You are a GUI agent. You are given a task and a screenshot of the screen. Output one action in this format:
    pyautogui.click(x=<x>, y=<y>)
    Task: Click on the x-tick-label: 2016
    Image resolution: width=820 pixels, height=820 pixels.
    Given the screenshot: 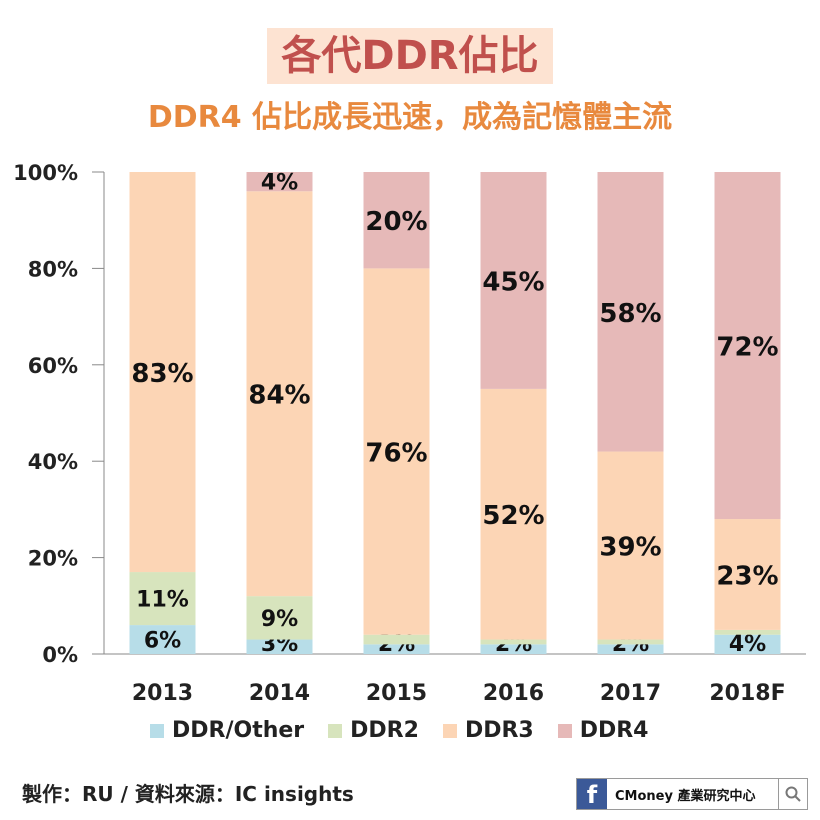 What is the action you would take?
    pyautogui.click(x=513, y=693)
    